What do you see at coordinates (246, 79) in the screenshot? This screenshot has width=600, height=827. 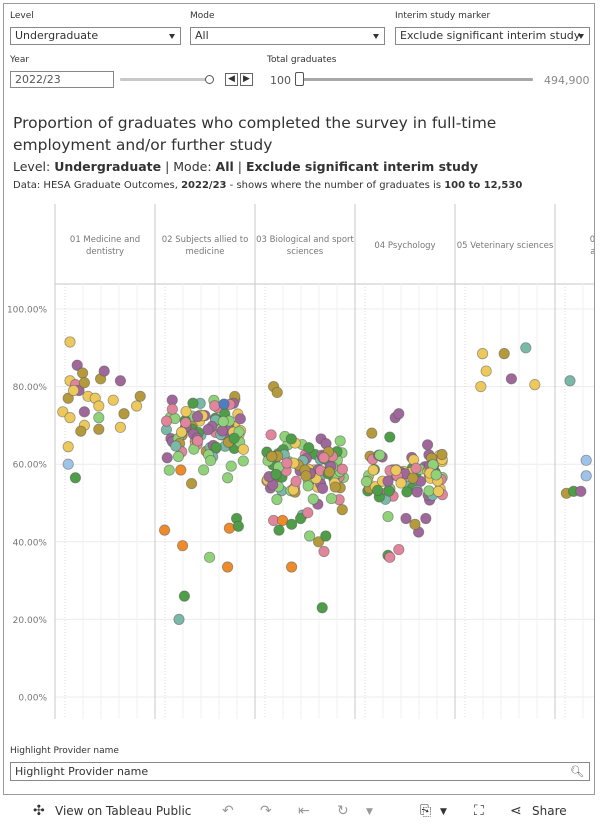 I see `year-next-button: ▶` at bounding box center [246, 79].